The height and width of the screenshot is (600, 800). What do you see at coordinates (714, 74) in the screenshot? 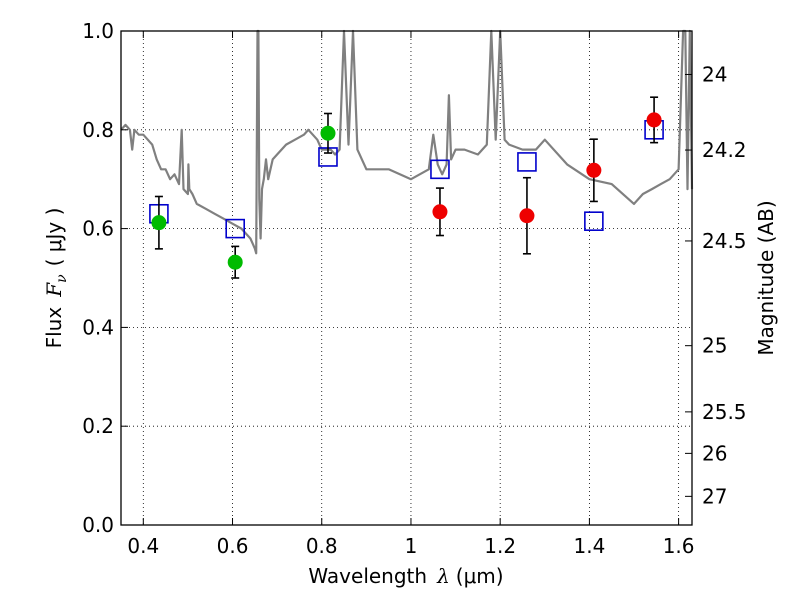
I see `right-tick-label: 24` at bounding box center [714, 74].